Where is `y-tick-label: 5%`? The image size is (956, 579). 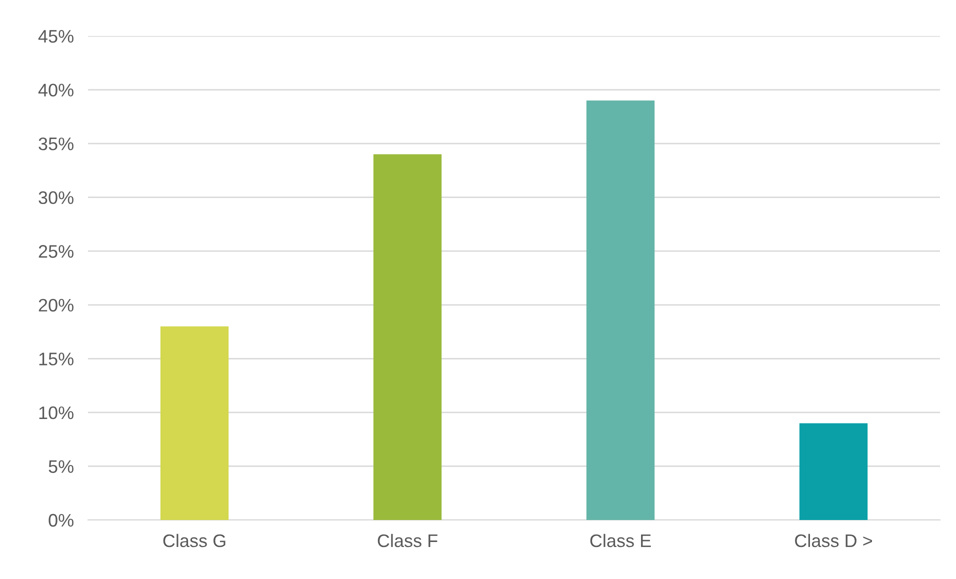
y-tick-label: 5% is located at coordinates (61, 466).